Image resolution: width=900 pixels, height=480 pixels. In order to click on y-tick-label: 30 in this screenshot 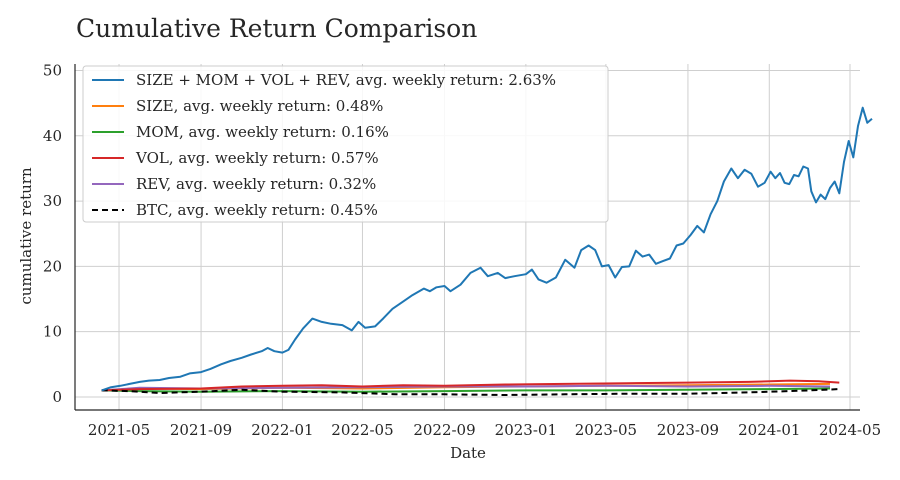, I will do `click(52, 201)`.